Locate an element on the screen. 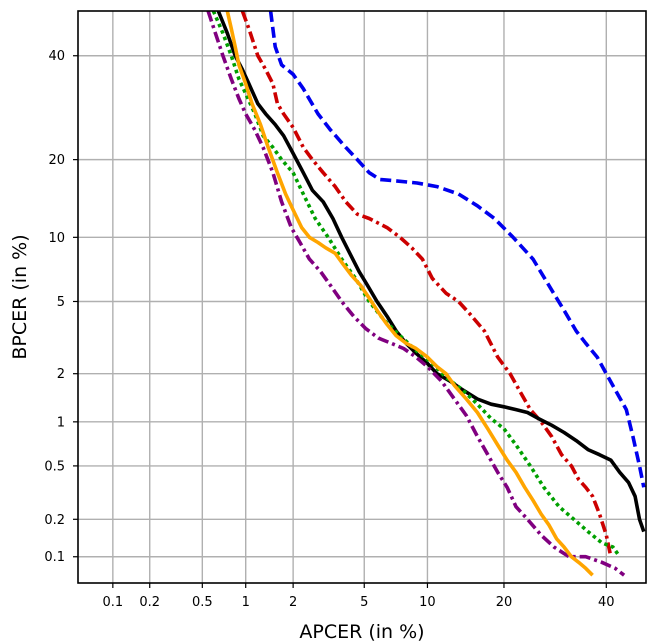 This screenshot has height=644, width=647. y-tick-label-5: 5 is located at coordinates (61, 302).